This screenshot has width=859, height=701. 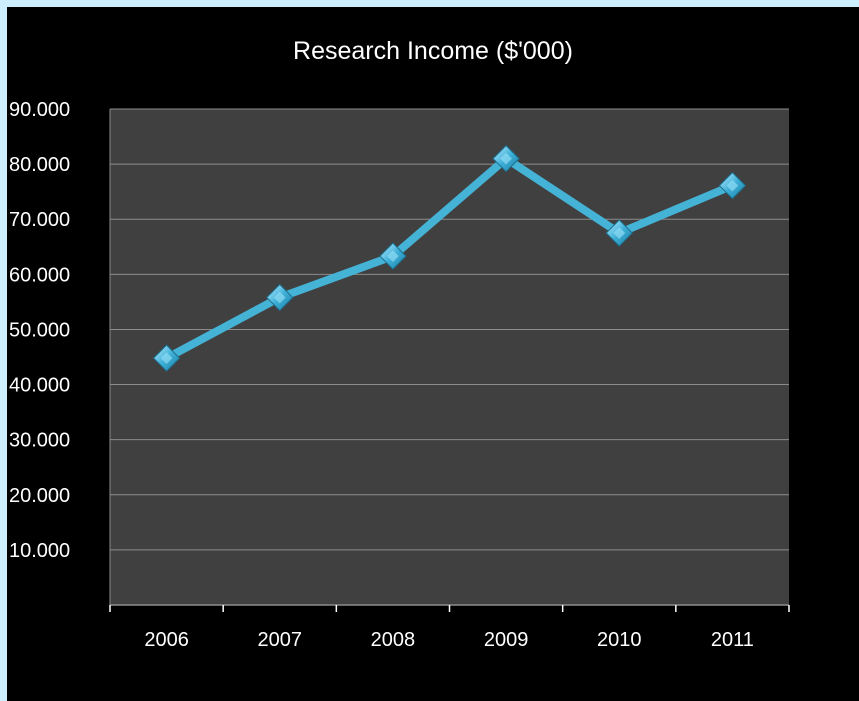 I want to click on x-tick-label: 2009, so click(x=506, y=640).